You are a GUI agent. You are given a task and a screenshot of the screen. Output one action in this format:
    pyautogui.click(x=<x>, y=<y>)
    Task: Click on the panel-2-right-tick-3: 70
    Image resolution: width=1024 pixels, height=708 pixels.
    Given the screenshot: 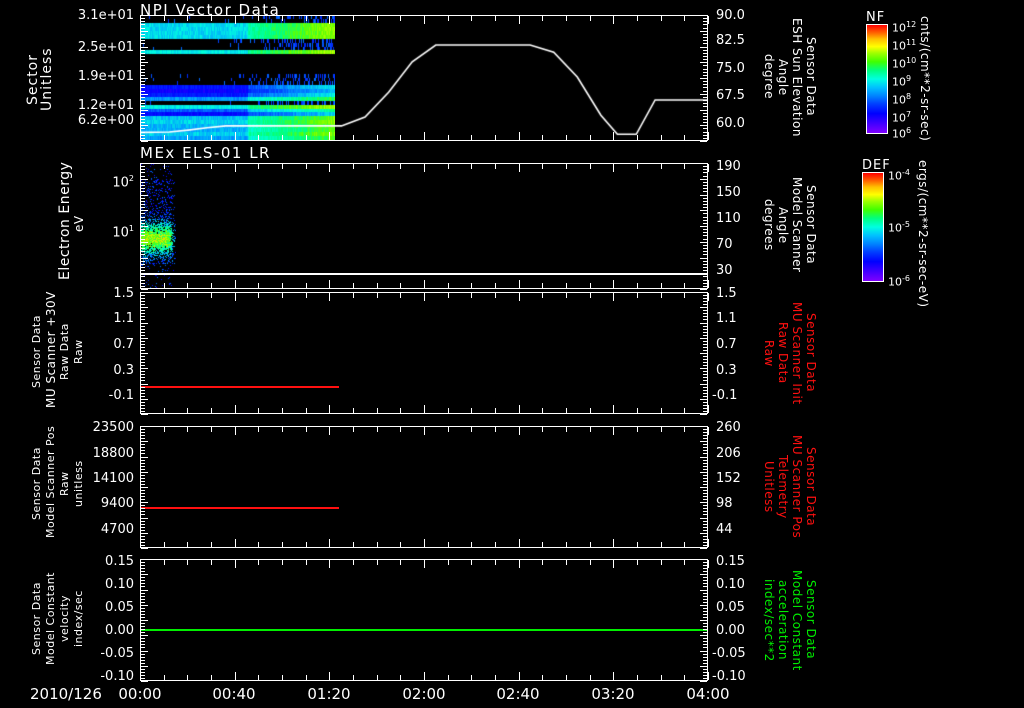 What is the action you would take?
    pyautogui.click(x=724, y=244)
    